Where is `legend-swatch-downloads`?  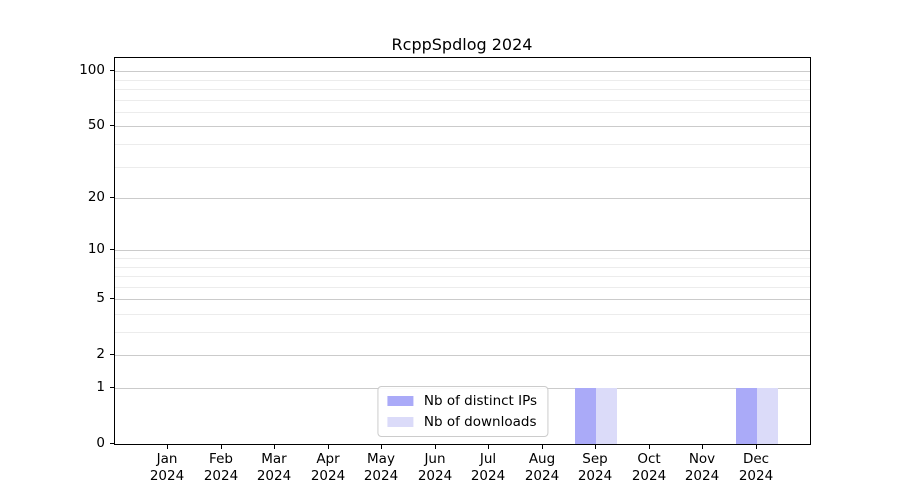
legend-swatch-downloads is located at coordinates (399, 422).